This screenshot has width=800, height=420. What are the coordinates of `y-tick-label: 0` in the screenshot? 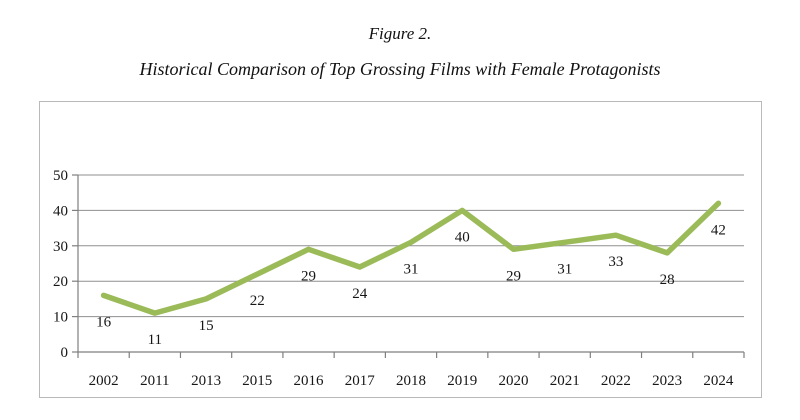 It's located at (65, 353).